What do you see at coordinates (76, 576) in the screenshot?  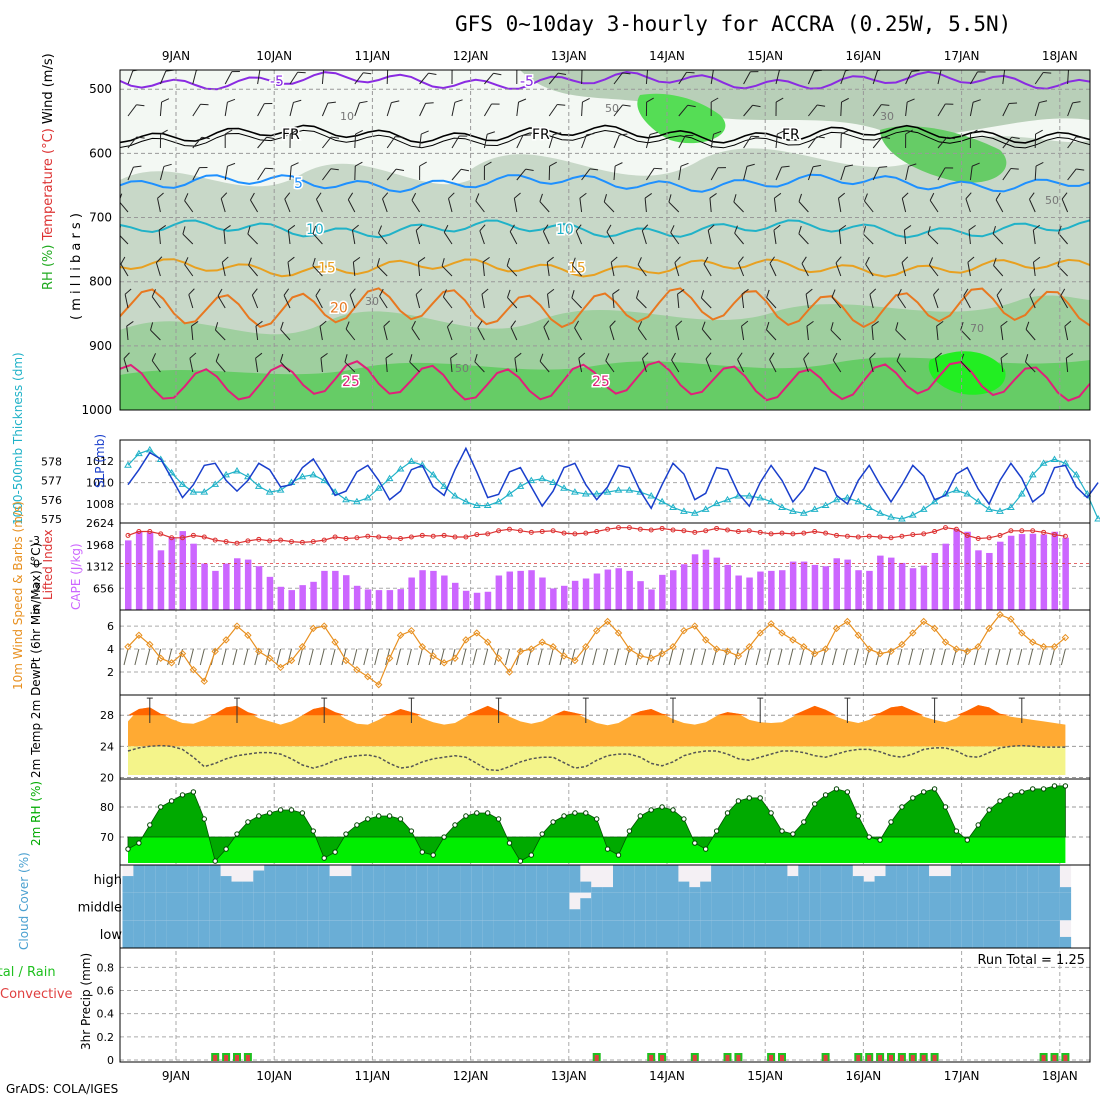 I see `cape-ylabel: CAPE (J/kg)` at bounding box center [76, 576].